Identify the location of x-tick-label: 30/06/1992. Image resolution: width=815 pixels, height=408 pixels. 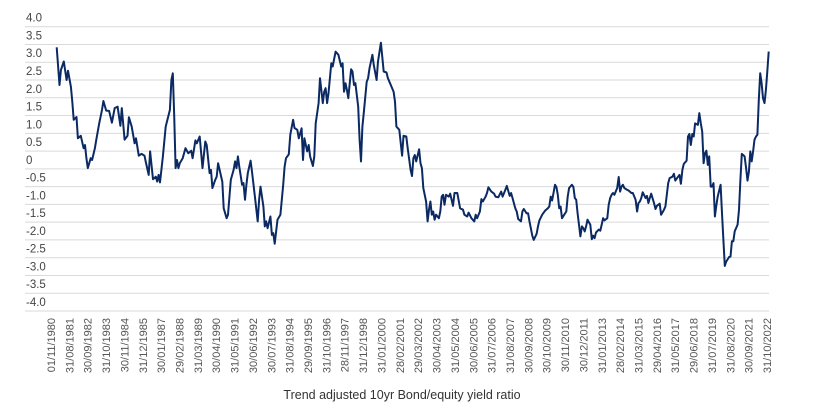
(254, 345).